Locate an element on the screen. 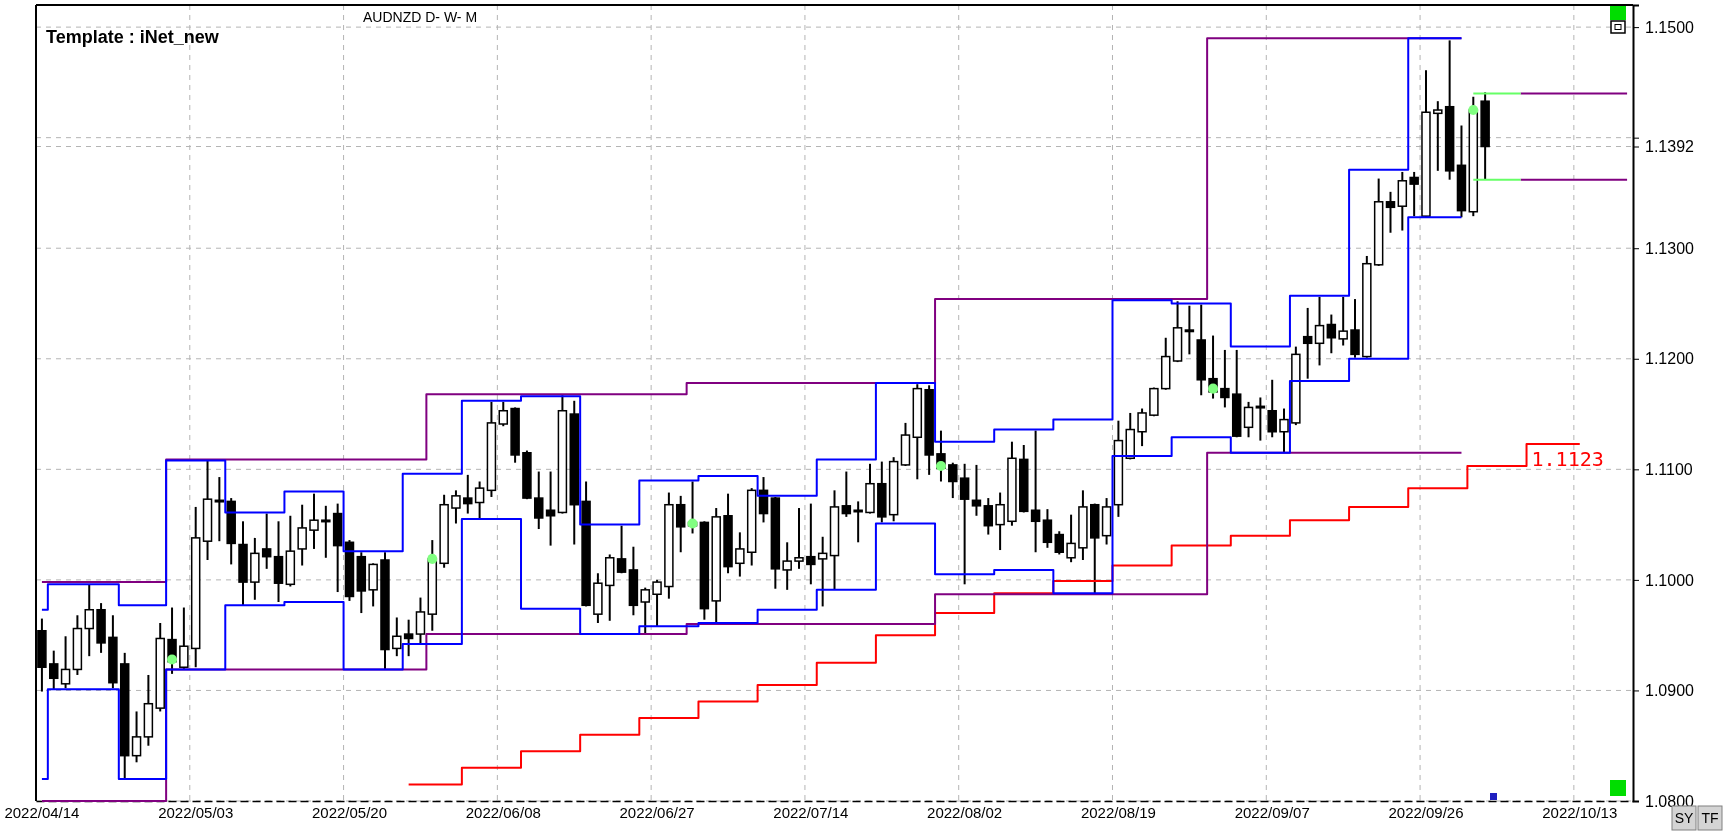  x-tick-label: 2022/10/13 is located at coordinates (1580, 812).